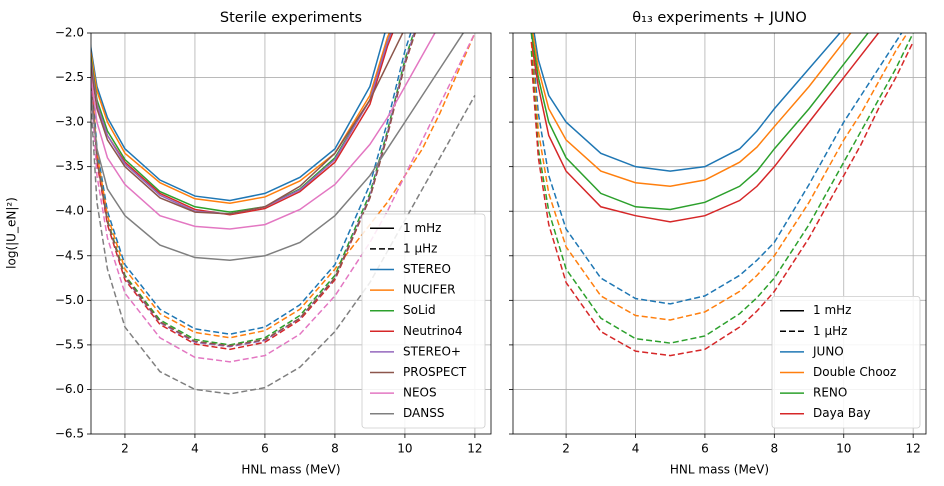 The width and height of the screenshot is (944, 486). What do you see at coordinates (69, 255) in the screenshot?
I see `y-tick-label: −4.5` at bounding box center [69, 255].